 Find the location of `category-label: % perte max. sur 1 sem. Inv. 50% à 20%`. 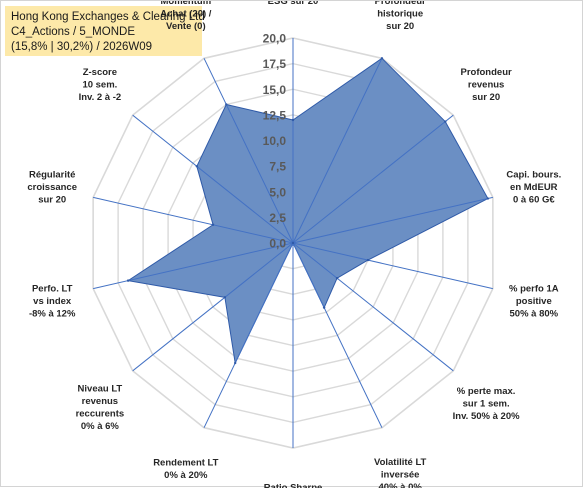

category-label: % perte max. sur 1 sem. Inv. 50% à 20% is located at coordinates (486, 404).